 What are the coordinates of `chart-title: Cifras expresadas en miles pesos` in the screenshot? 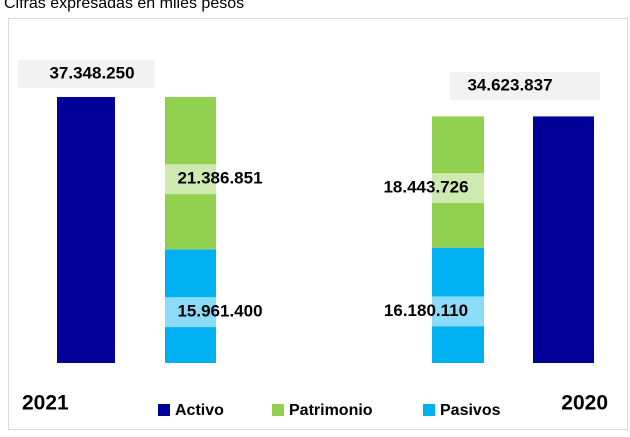 It's located at (124, 6).